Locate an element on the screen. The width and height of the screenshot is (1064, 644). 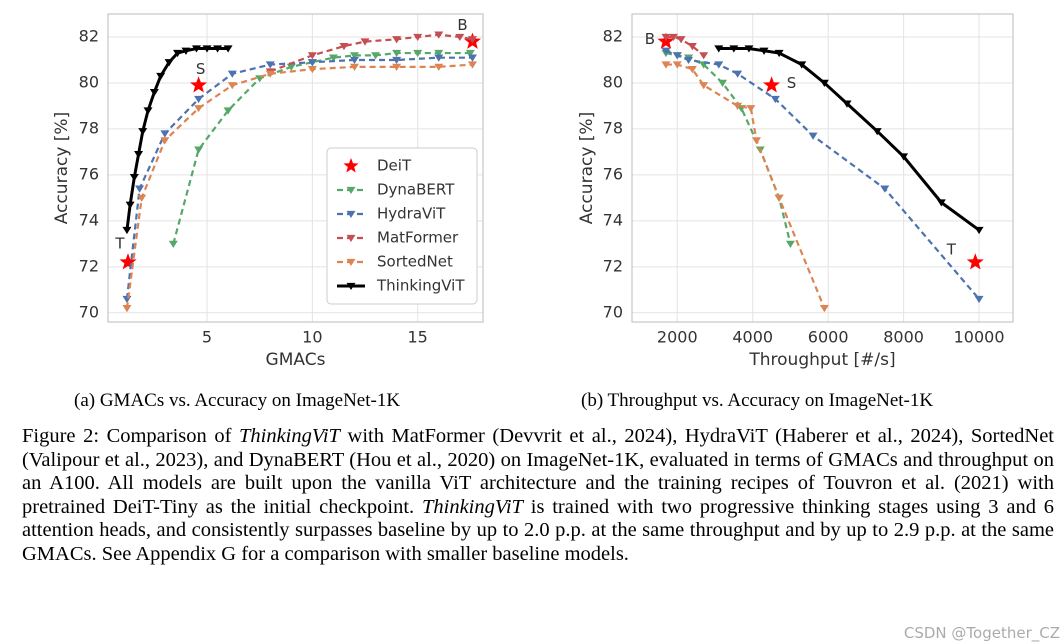
legend-label: ThinkingViT is located at coordinates (420, 286).